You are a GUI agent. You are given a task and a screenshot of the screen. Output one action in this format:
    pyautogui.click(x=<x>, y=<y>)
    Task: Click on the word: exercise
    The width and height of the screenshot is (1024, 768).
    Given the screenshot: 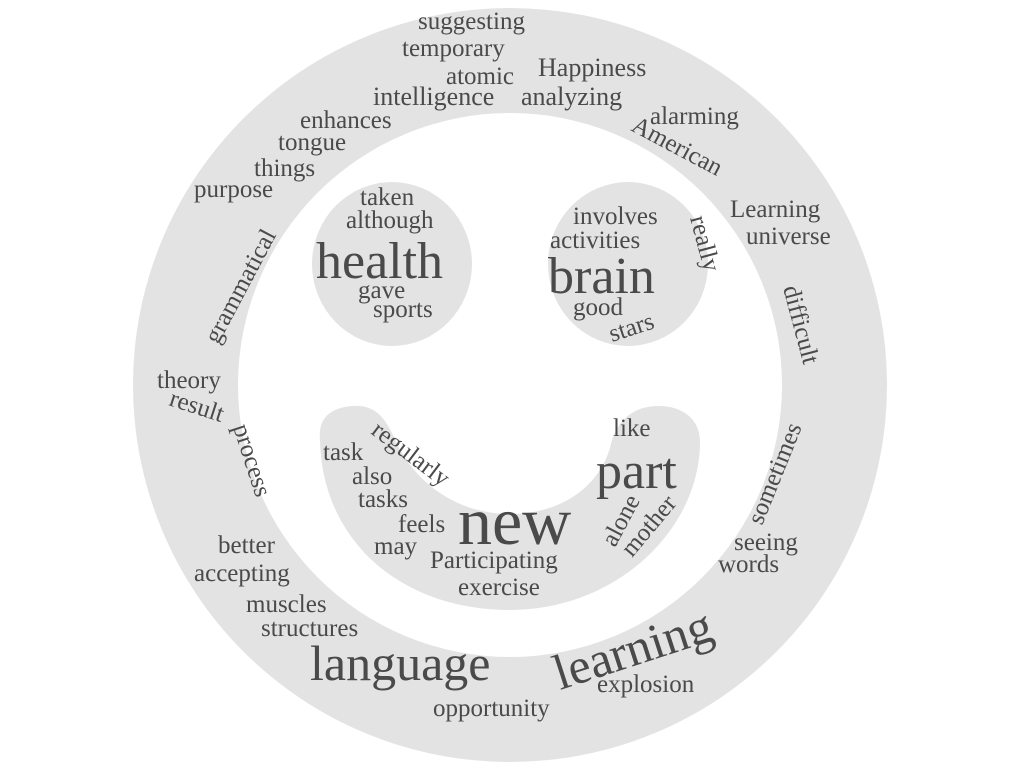 What is the action you would take?
    pyautogui.click(x=499, y=587)
    